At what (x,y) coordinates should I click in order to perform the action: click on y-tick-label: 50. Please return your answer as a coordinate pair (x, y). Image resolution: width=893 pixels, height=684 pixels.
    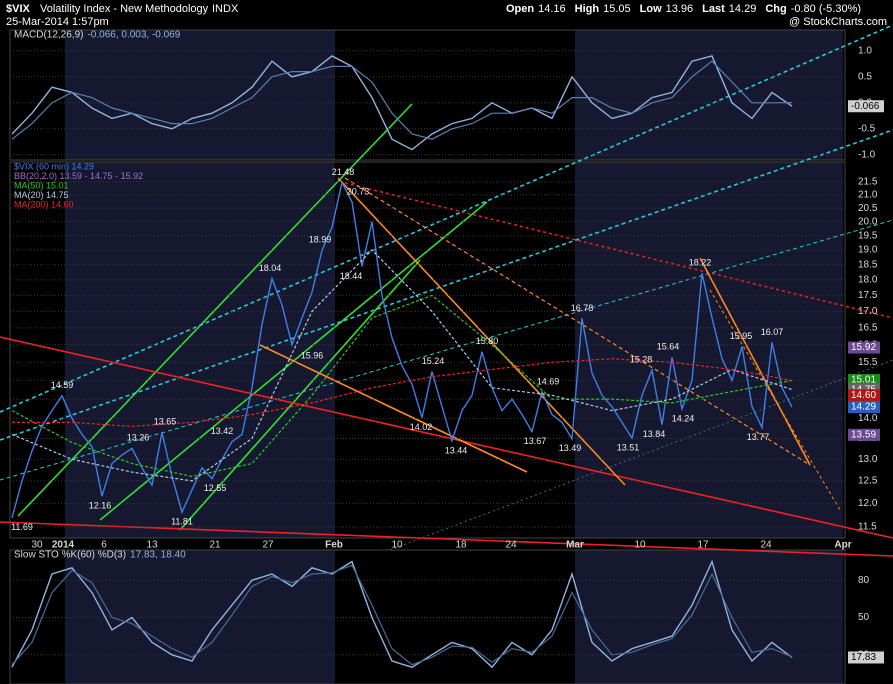
    Looking at the image, I should click on (864, 617).